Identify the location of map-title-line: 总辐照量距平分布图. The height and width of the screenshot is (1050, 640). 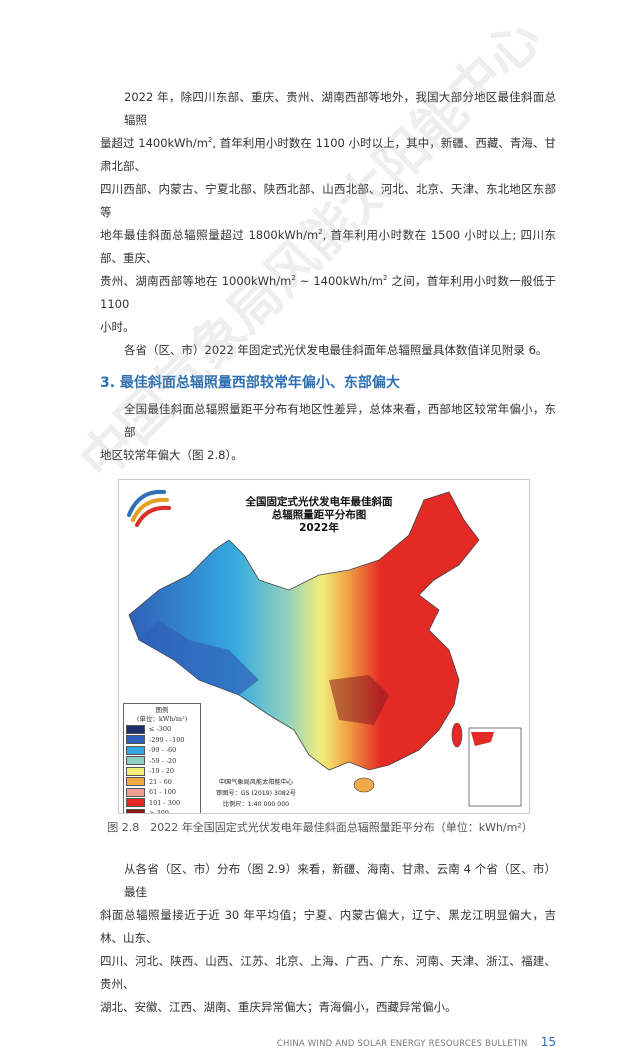
(319, 515).